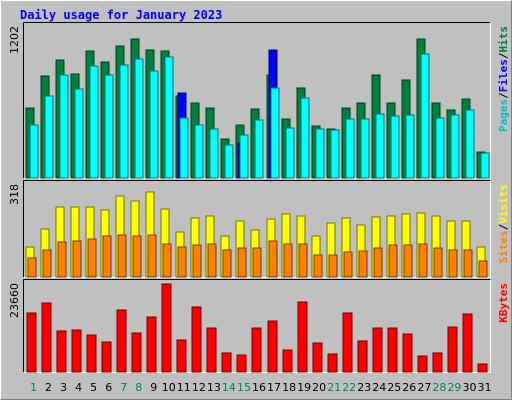 This screenshot has width=512, height=400. I want to click on legend-visits-sites: Sites/Visits, so click(503, 224).